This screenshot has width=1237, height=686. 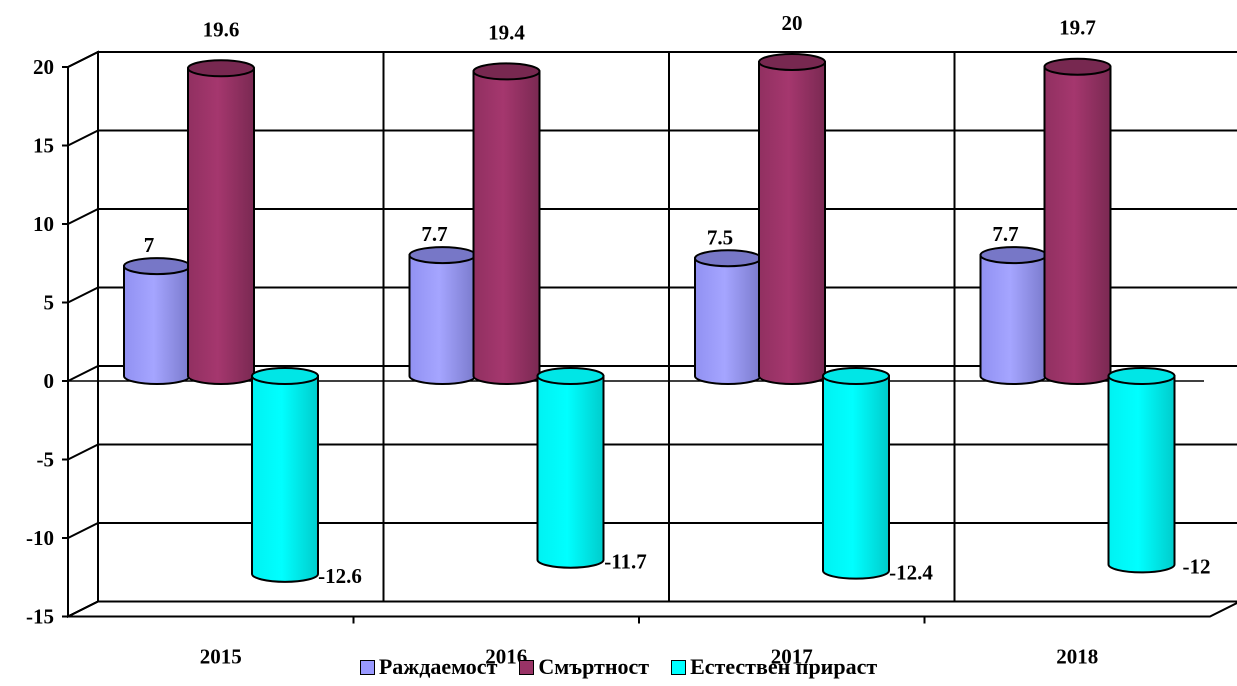 What do you see at coordinates (679, 667) in the screenshot?
I see `legend-swatch-natural-growth` at bounding box center [679, 667].